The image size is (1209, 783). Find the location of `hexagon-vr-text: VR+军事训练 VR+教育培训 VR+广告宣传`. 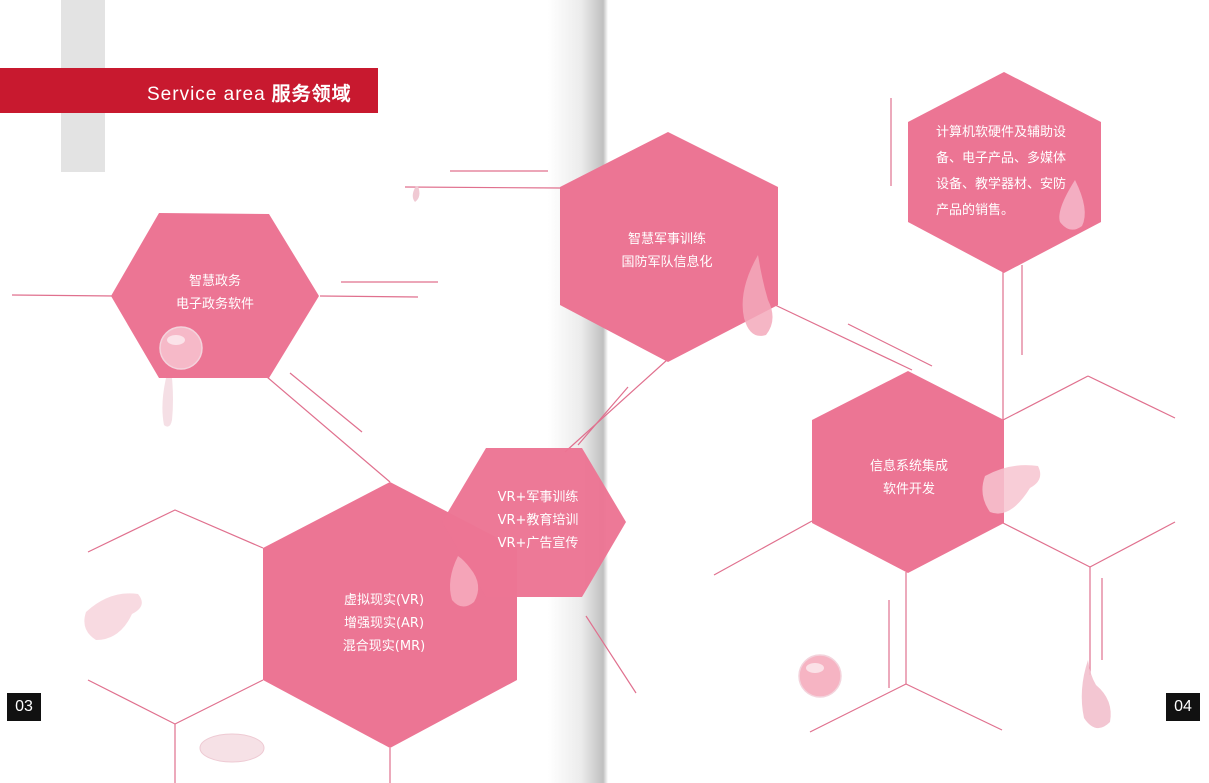

hexagon-vr-text: VR+军事训练 VR+教育培训 VR+广告宣传 is located at coordinates (538, 520).